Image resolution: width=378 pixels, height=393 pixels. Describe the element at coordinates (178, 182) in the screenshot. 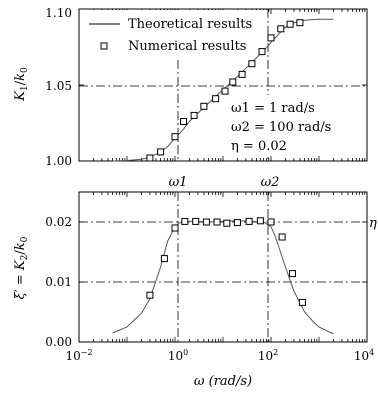

I see `omega1-label: ω1` at that location.